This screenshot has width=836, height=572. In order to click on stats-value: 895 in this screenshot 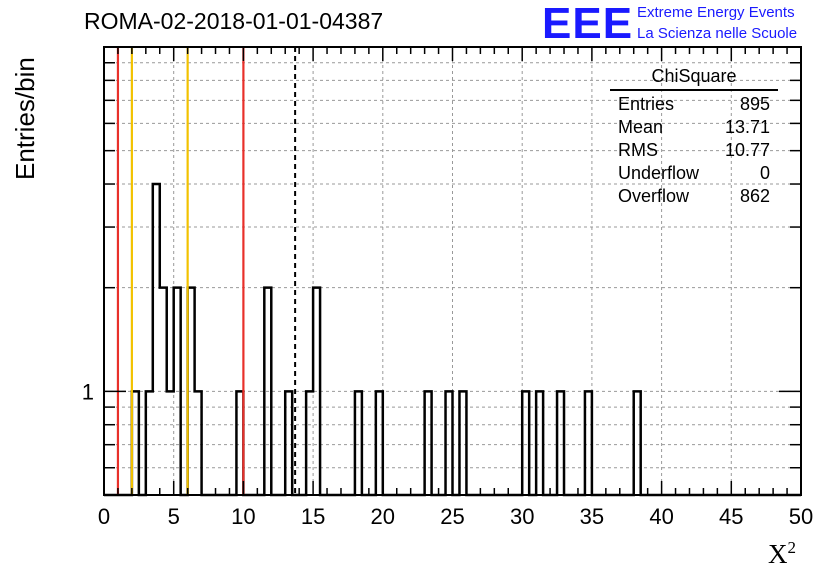, I will do `click(754, 104)`.